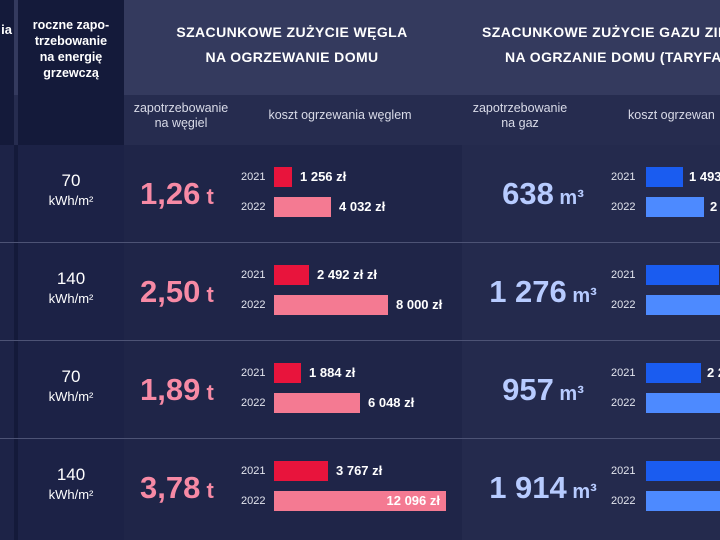 This screenshot has width=720, height=540. I want to click on coal-label-2021: 2 492 zł zł, so click(347, 274).